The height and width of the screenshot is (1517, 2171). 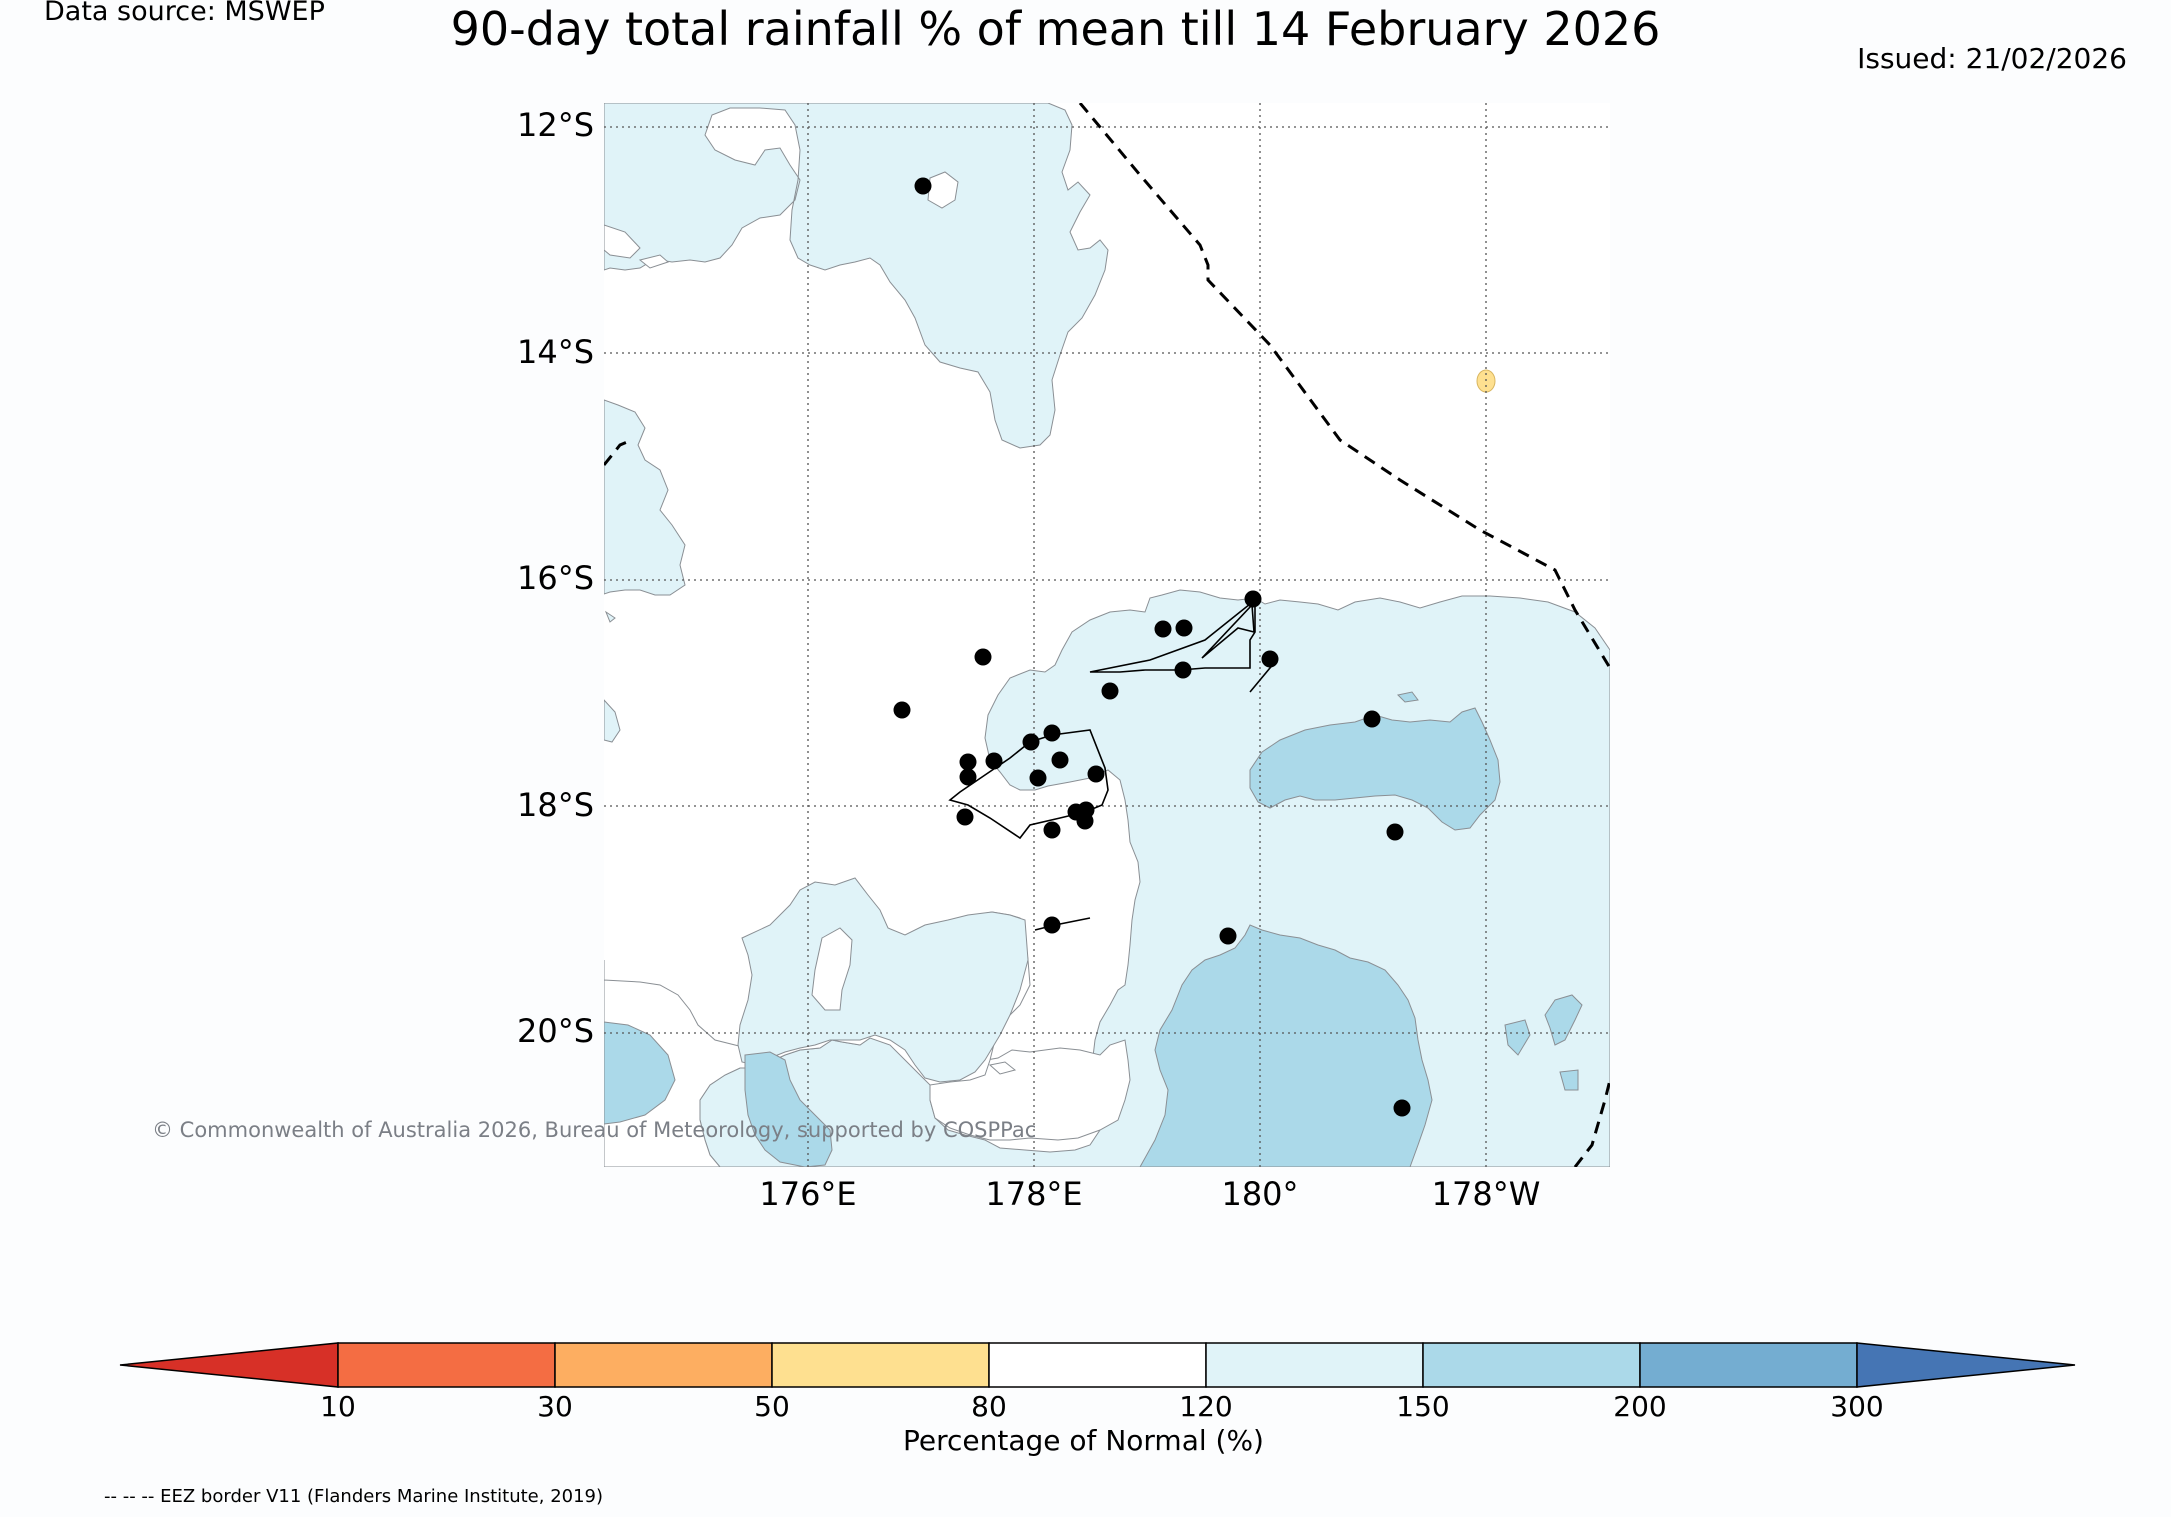 What do you see at coordinates (338, 1406) in the screenshot?
I see `colorbar-tick-10: 10` at bounding box center [338, 1406].